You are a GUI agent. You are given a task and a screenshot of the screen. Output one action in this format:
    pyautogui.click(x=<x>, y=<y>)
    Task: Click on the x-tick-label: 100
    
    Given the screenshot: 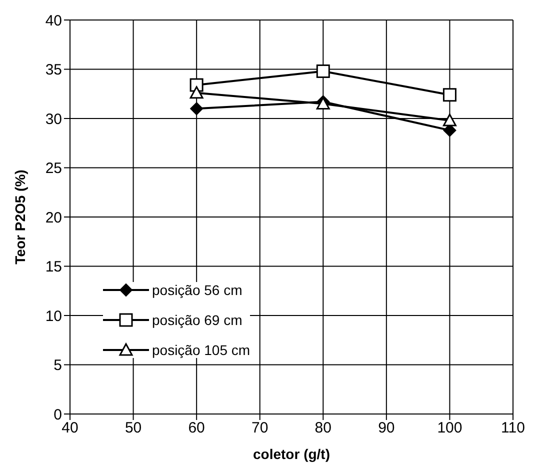 What is the action you would take?
    pyautogui.click(x=449, y=428)
    